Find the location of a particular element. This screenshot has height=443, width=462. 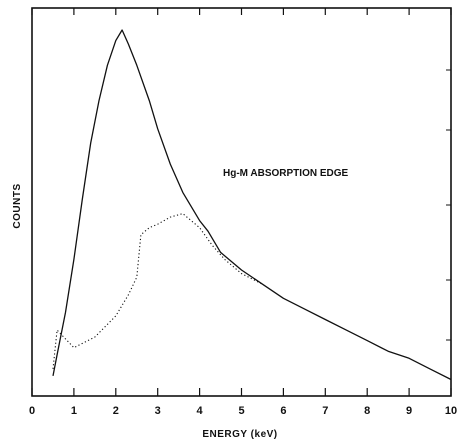

x-tick-label: 1 is located at coordinates (74, 411).